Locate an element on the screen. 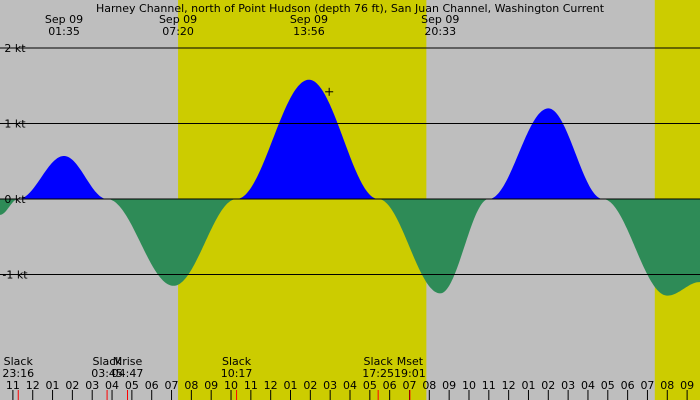  event-time-label: 01:35 is located at coordinates (64, 31).